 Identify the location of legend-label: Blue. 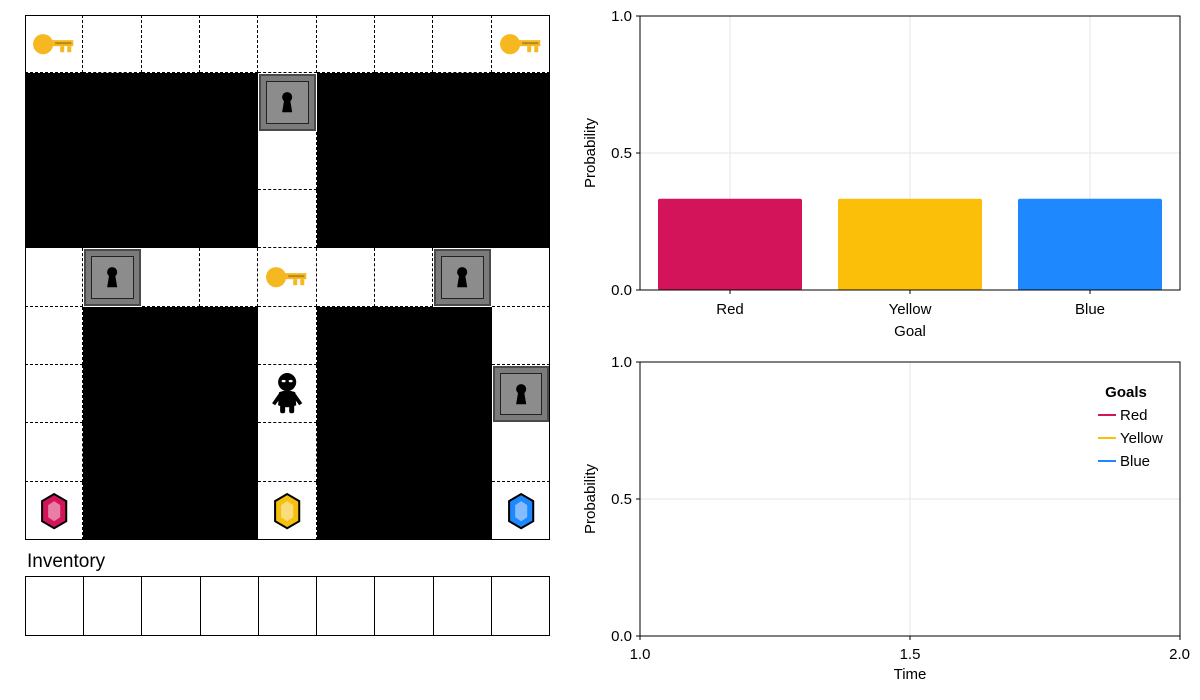
(1135, 461).